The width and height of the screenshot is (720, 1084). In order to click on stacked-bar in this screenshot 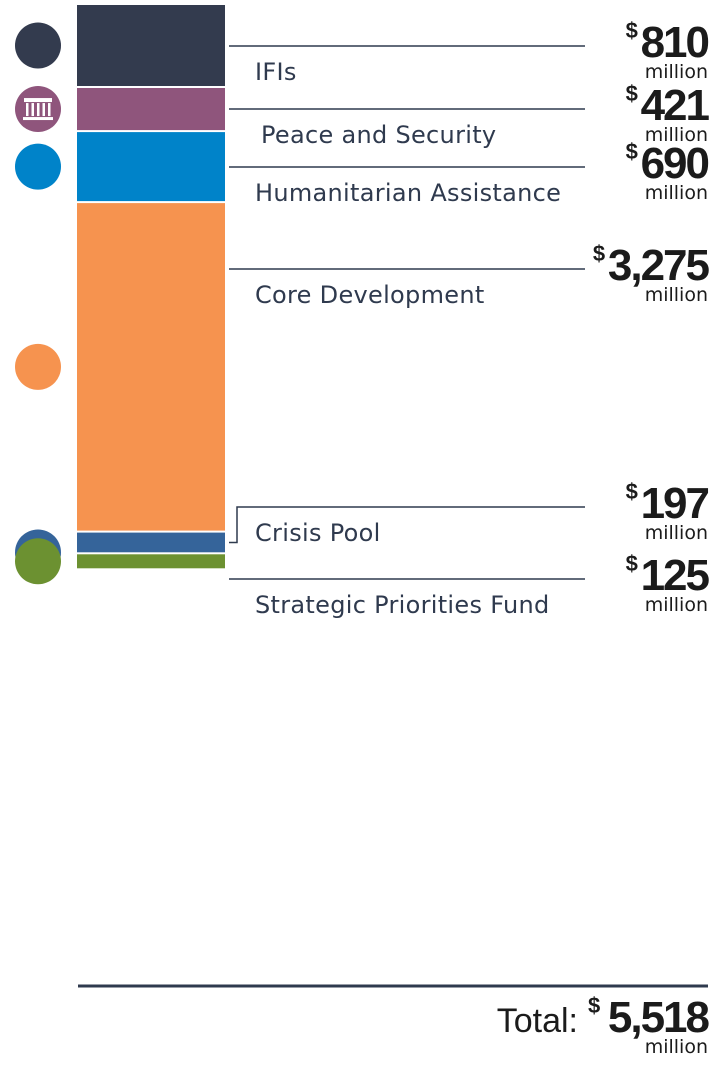, I will do `click(151, 287)`.